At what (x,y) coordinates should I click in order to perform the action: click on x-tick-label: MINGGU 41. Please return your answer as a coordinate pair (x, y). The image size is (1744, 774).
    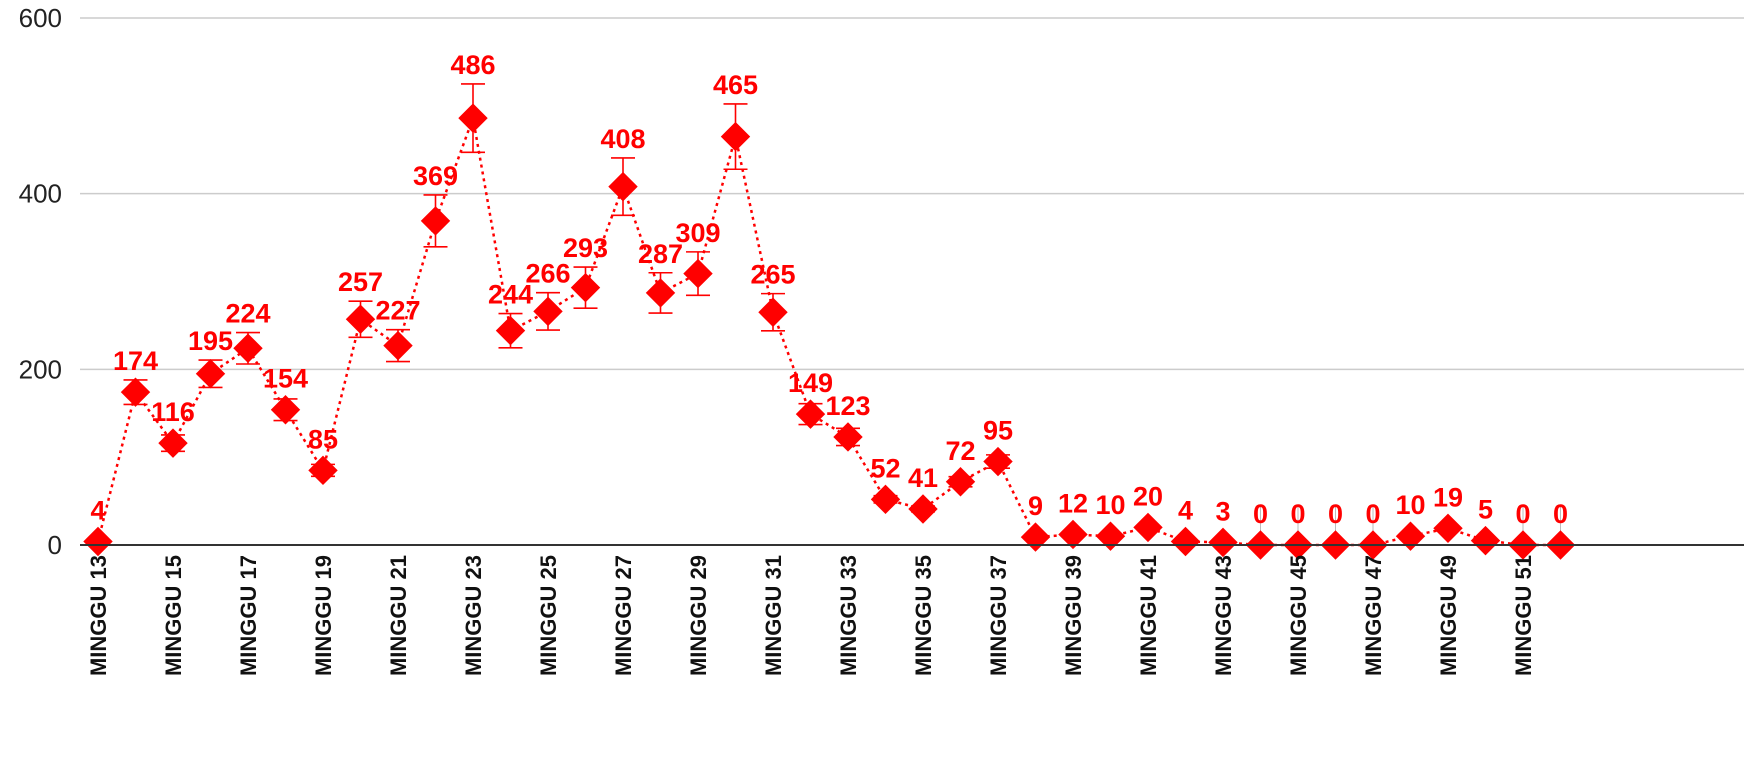
    Looking at the image, I should click on (1148, 615).